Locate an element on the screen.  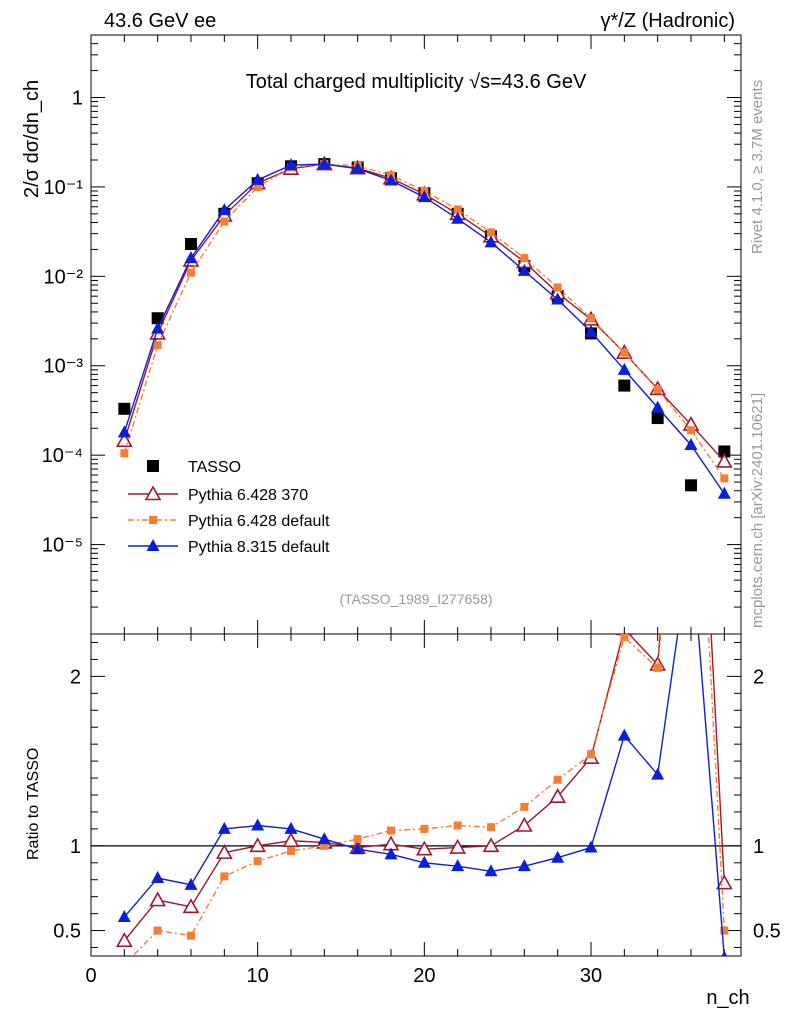
legend-label-1: Pythia 6.428 370 is located at coordinates (248, 495).